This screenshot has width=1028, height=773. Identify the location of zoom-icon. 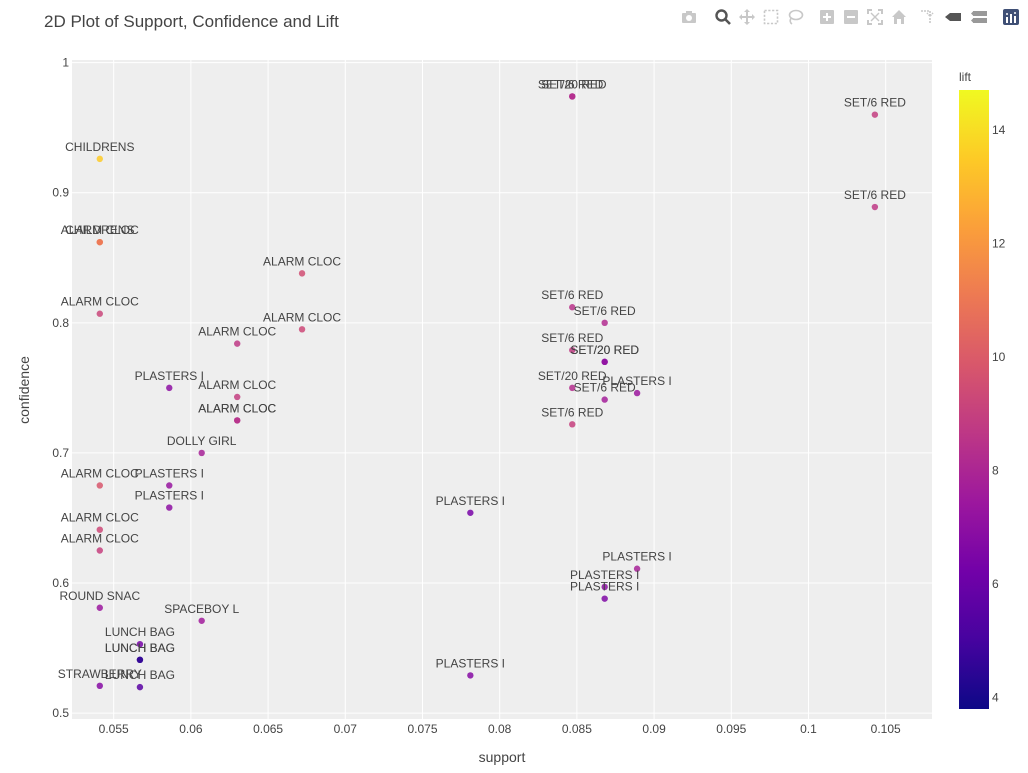
(724, 17).